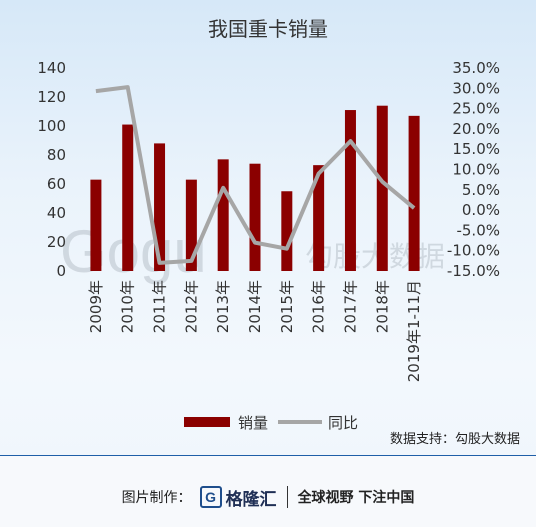 This screenshot has width=536, height=527. What do you see at coordinates (191, 306) in the screenshot?
I see `x-tick-label: 2012年` at bounding box center [191, 306].